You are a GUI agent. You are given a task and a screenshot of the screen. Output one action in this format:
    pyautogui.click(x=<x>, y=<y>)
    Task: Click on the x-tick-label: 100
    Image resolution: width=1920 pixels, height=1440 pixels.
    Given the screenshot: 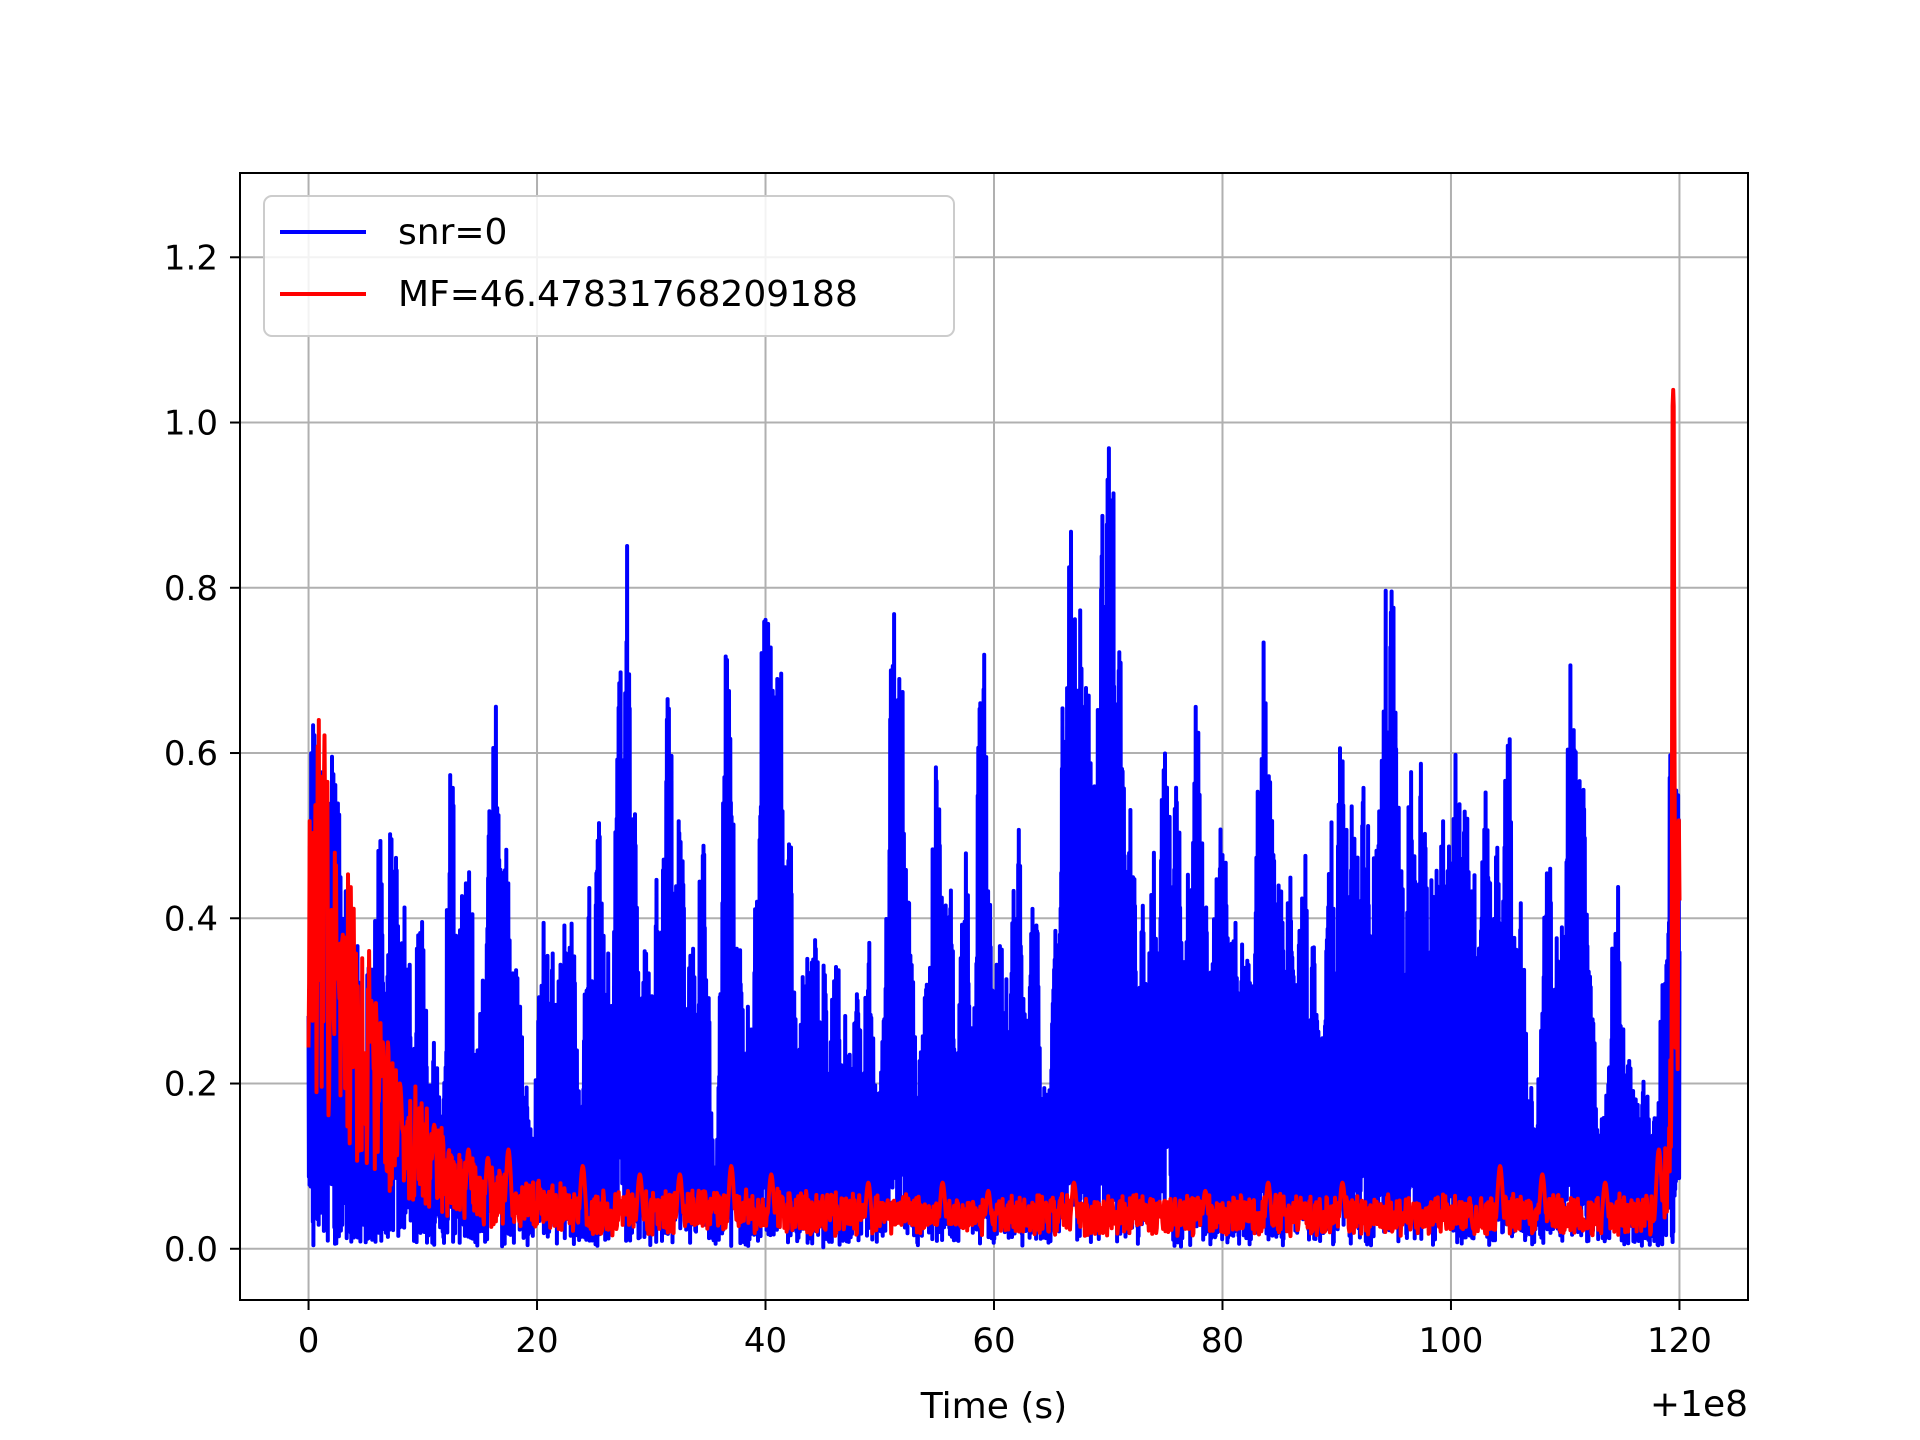 What is the action you would take?
    pyautogui.click(x=1451, y=1341)
    